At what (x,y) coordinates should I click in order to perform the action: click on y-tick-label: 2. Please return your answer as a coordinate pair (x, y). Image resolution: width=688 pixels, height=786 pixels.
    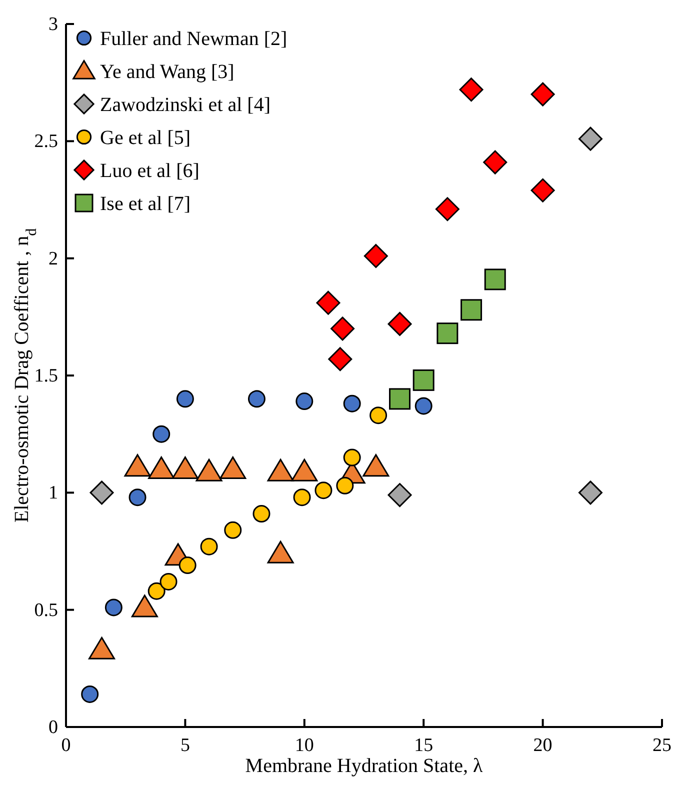
    Looking at the image, I should click on (53, 259).